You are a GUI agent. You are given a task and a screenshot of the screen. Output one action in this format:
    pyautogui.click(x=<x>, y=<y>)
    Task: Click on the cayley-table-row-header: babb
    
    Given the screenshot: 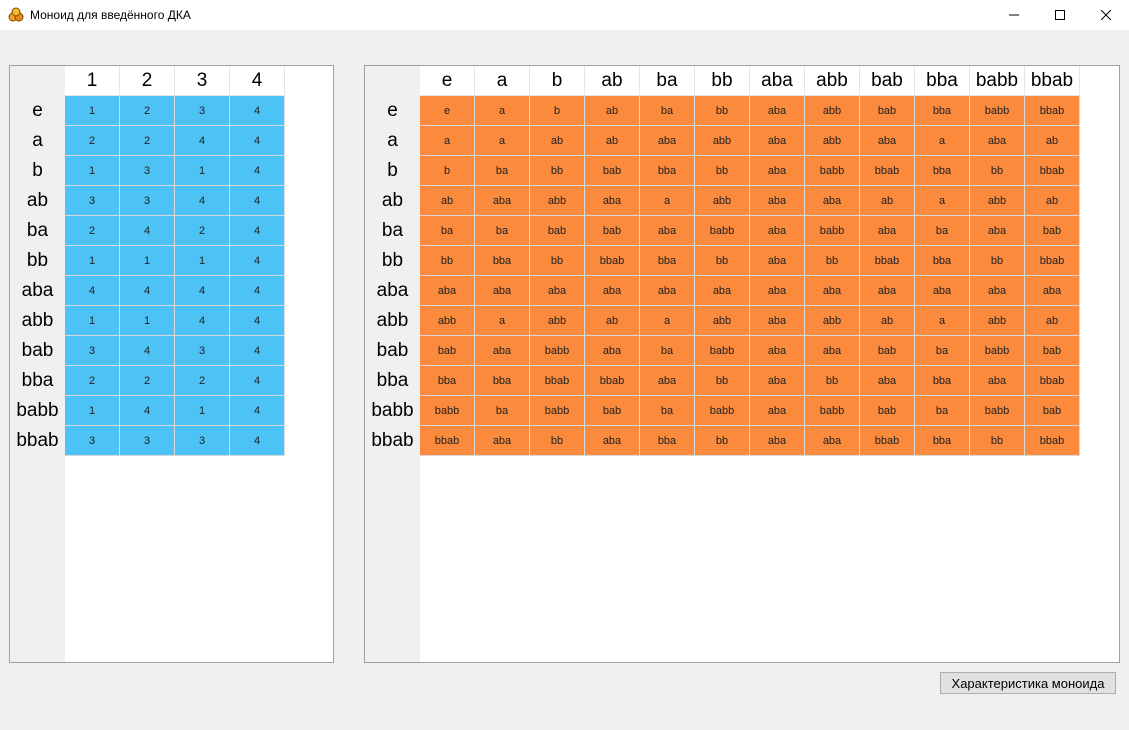 What is the action you would take?
    pyautogui.click(x=392, y=411)
    